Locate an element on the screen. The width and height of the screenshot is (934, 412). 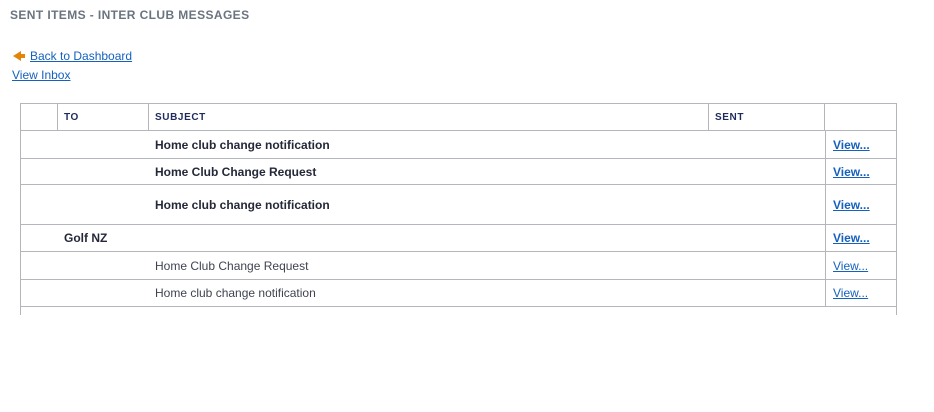
header-select-column is located at coordinates (39, 117).